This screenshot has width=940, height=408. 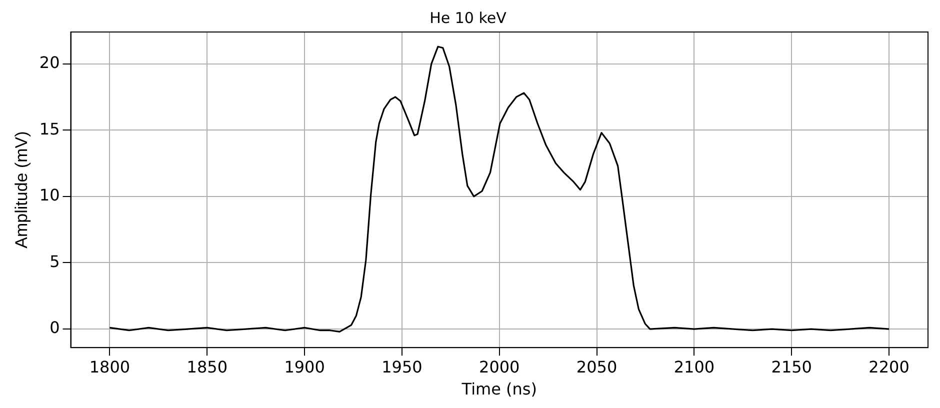 I want to click on x-tick-label: 2150, so click(x=791, y=366).